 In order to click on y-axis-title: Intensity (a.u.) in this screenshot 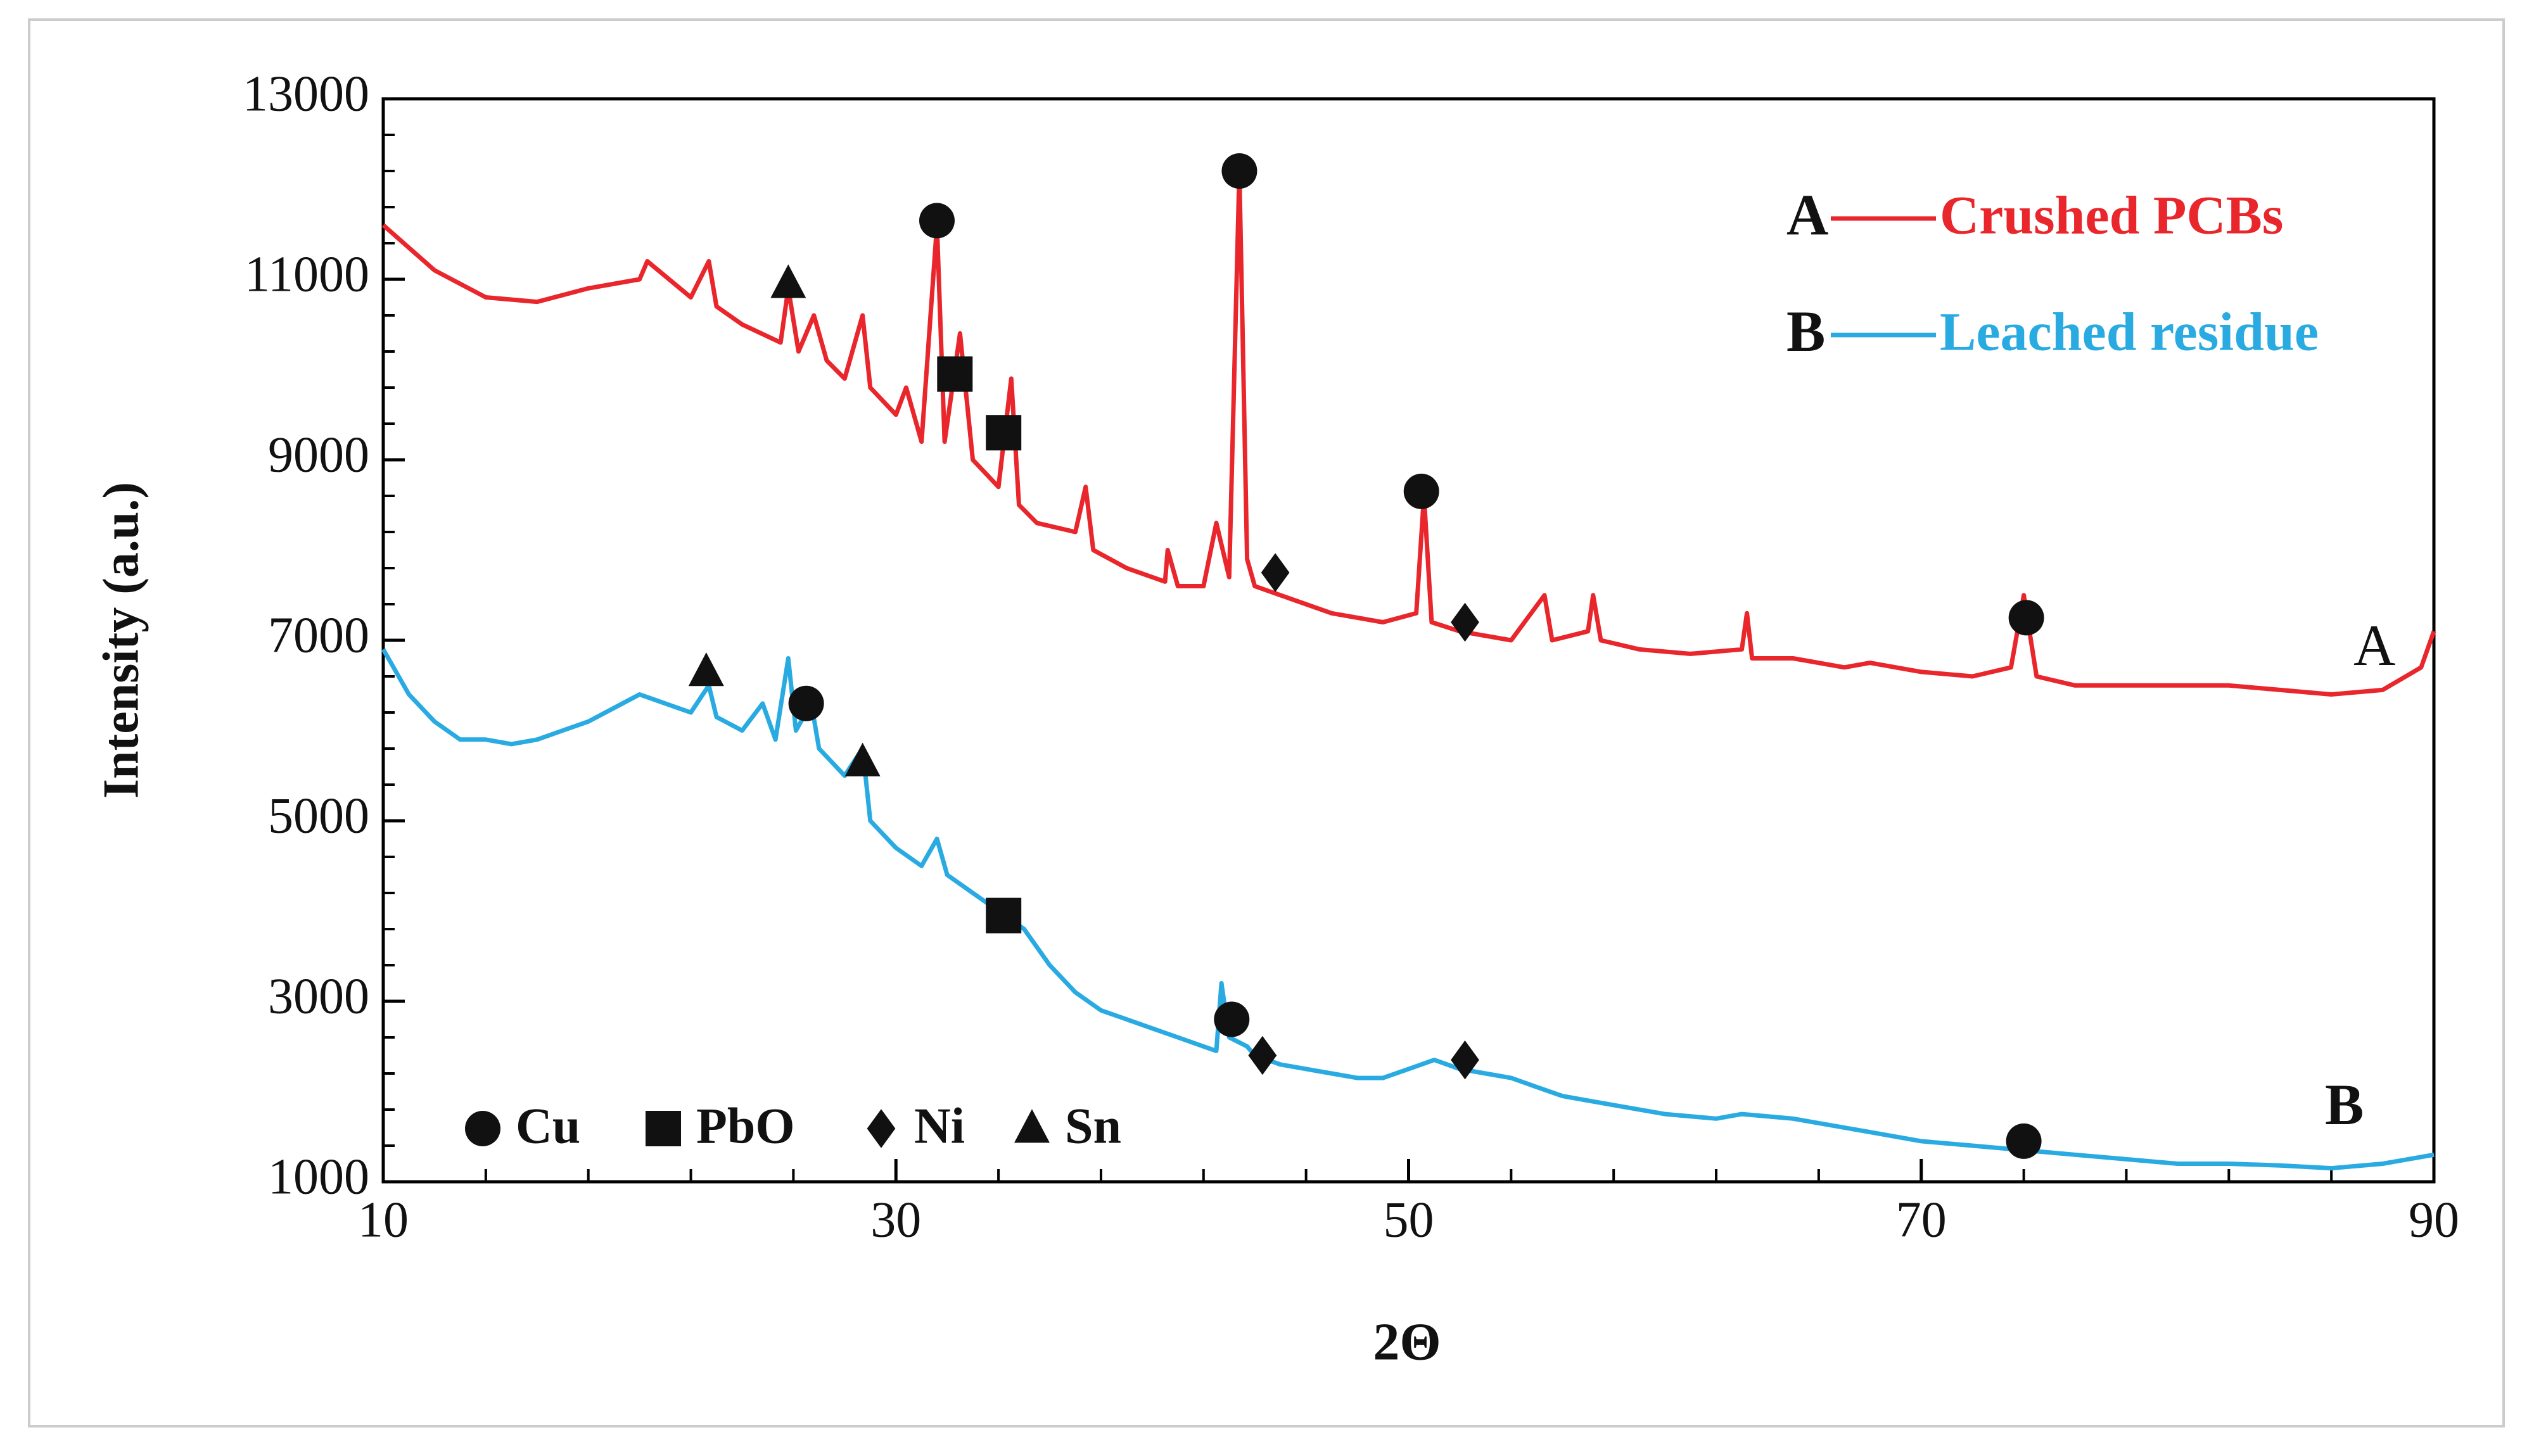, I will do `click(121, 640)`.